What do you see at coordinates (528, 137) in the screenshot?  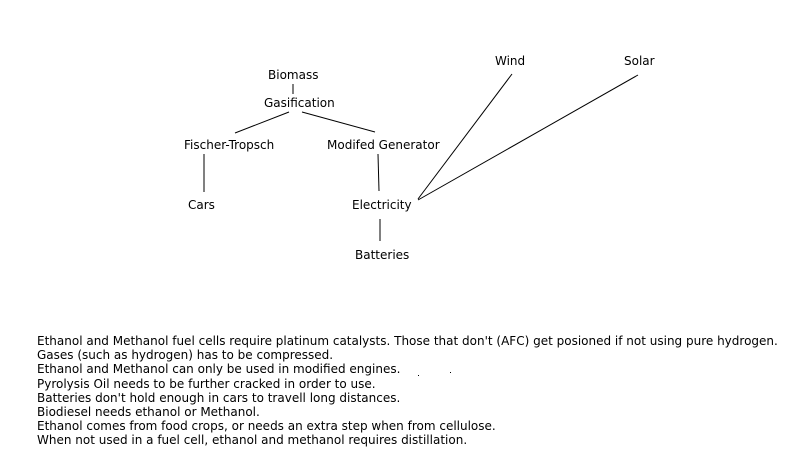 I see `edge-solar-electricity` at bounding box center [528, 137].